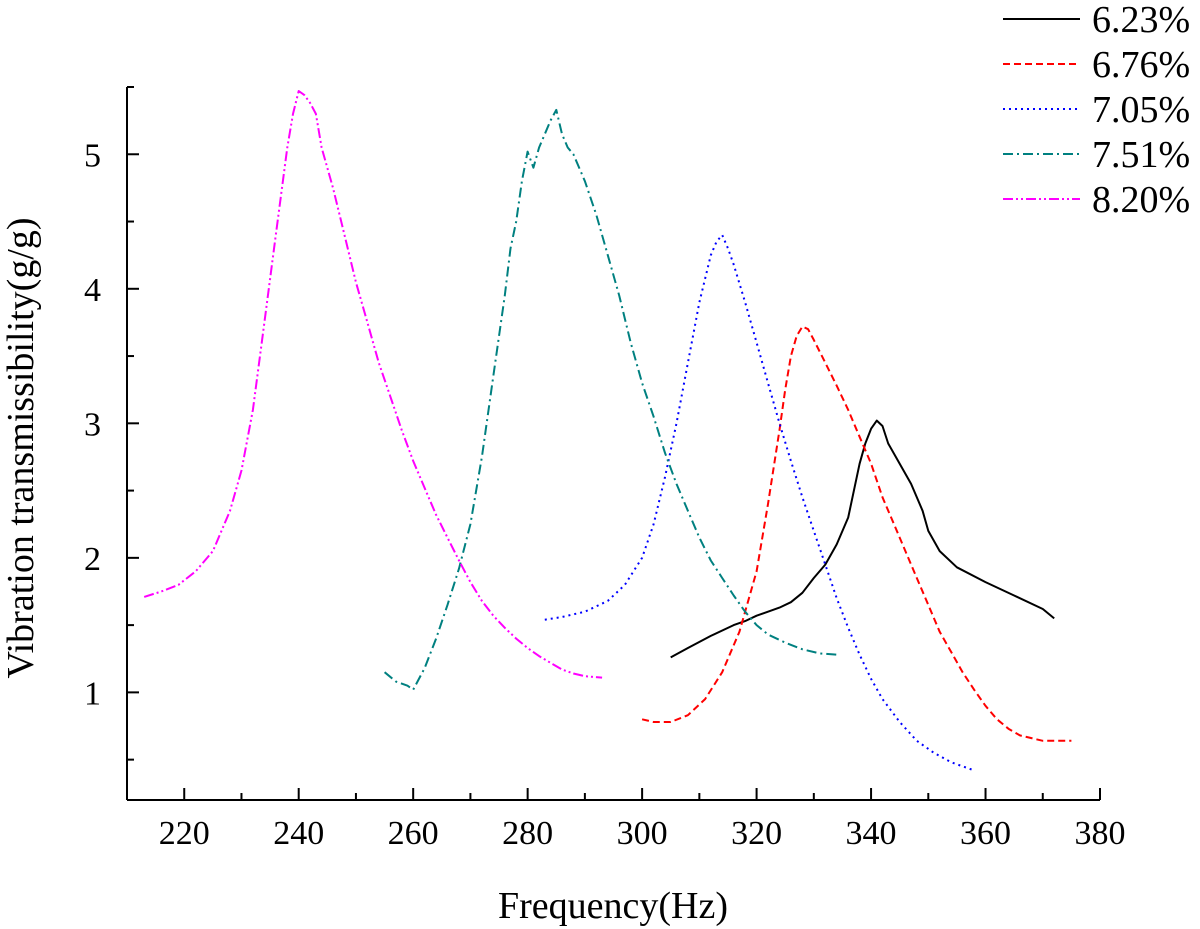  I want to click on legend-label: 7.05%, so click(1141, 110).